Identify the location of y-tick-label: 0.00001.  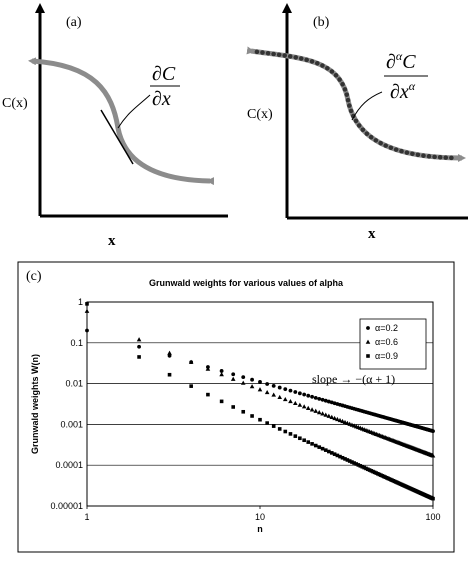
(66, 506).